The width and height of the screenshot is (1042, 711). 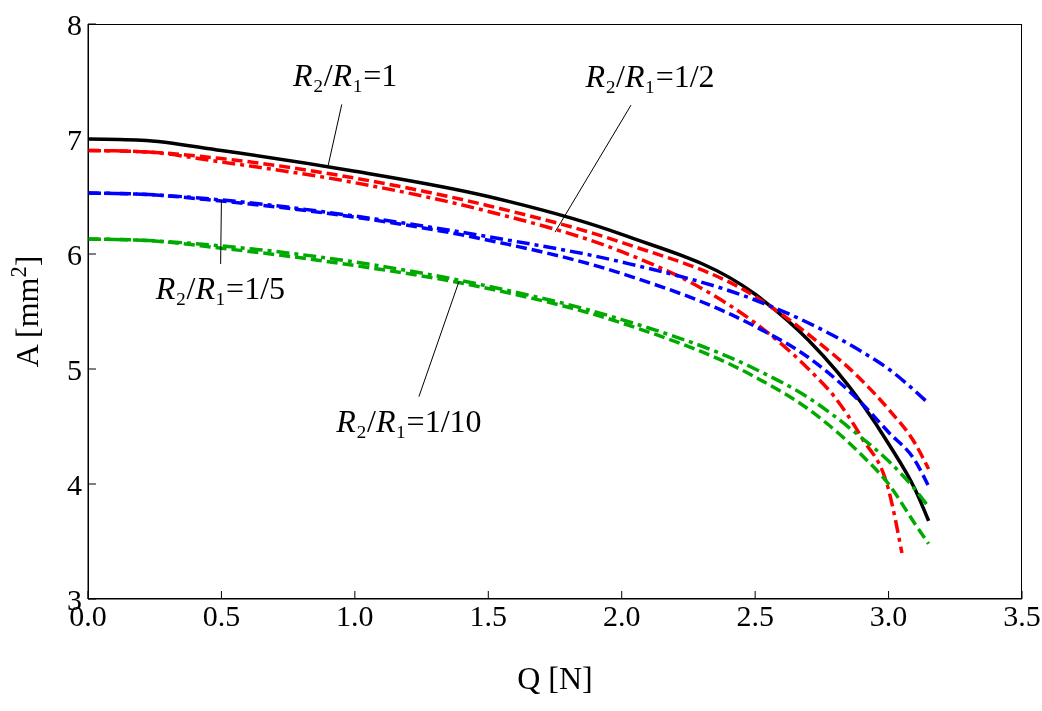 What do you see at coordinates (74, 24) in the screenshot?
I see `y-tick-label: 8` at bounding box center [74, 24].